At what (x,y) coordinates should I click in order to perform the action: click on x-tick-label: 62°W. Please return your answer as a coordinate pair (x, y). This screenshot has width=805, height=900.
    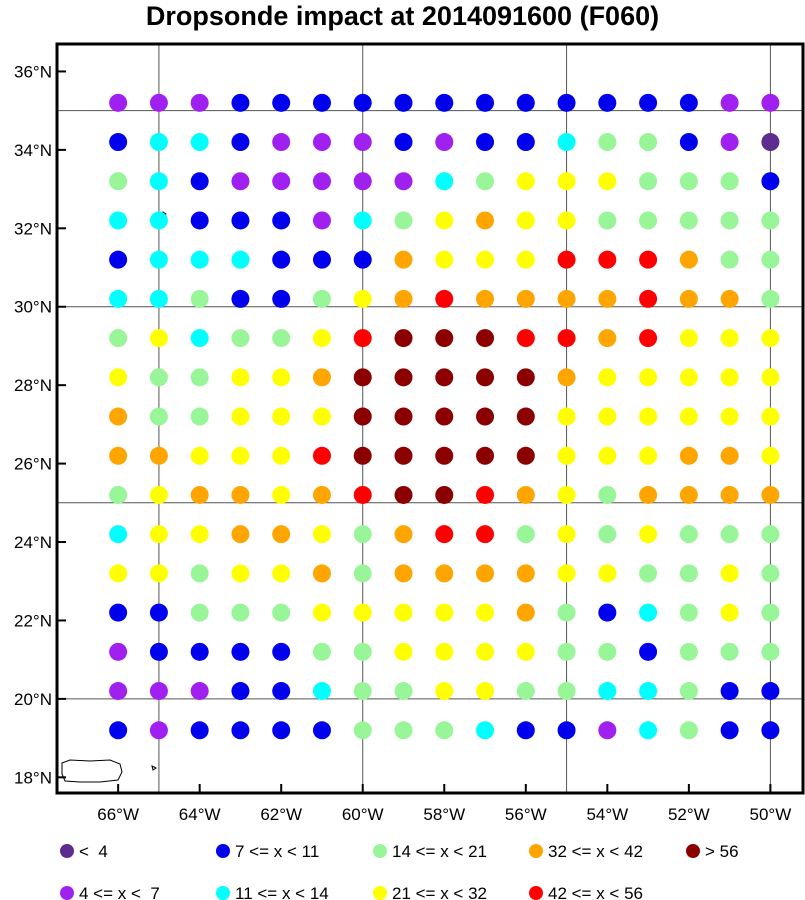
    Looking at the image, I should click on (281, 814).